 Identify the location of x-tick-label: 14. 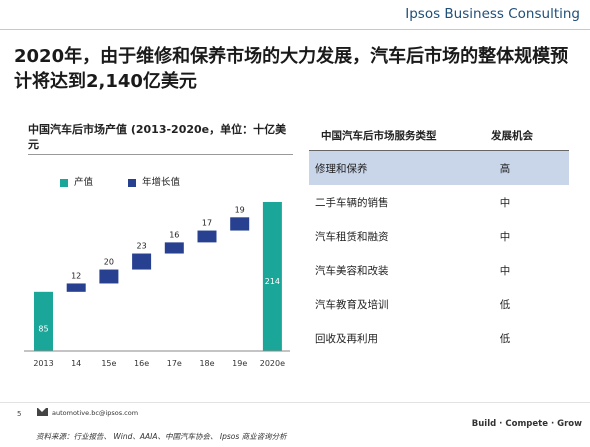
(76, 363).